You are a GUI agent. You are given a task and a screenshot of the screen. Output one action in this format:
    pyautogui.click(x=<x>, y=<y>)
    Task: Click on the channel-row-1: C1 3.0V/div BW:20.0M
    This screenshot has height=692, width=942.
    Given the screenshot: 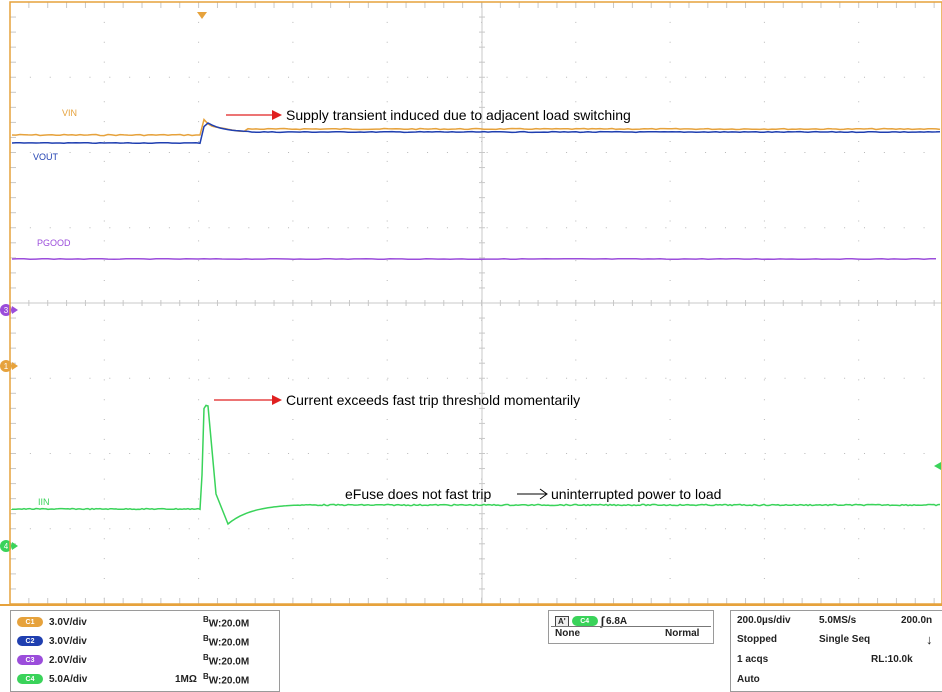 What is the action you would take?
    pyautogui.click(x=148, y=622)
    